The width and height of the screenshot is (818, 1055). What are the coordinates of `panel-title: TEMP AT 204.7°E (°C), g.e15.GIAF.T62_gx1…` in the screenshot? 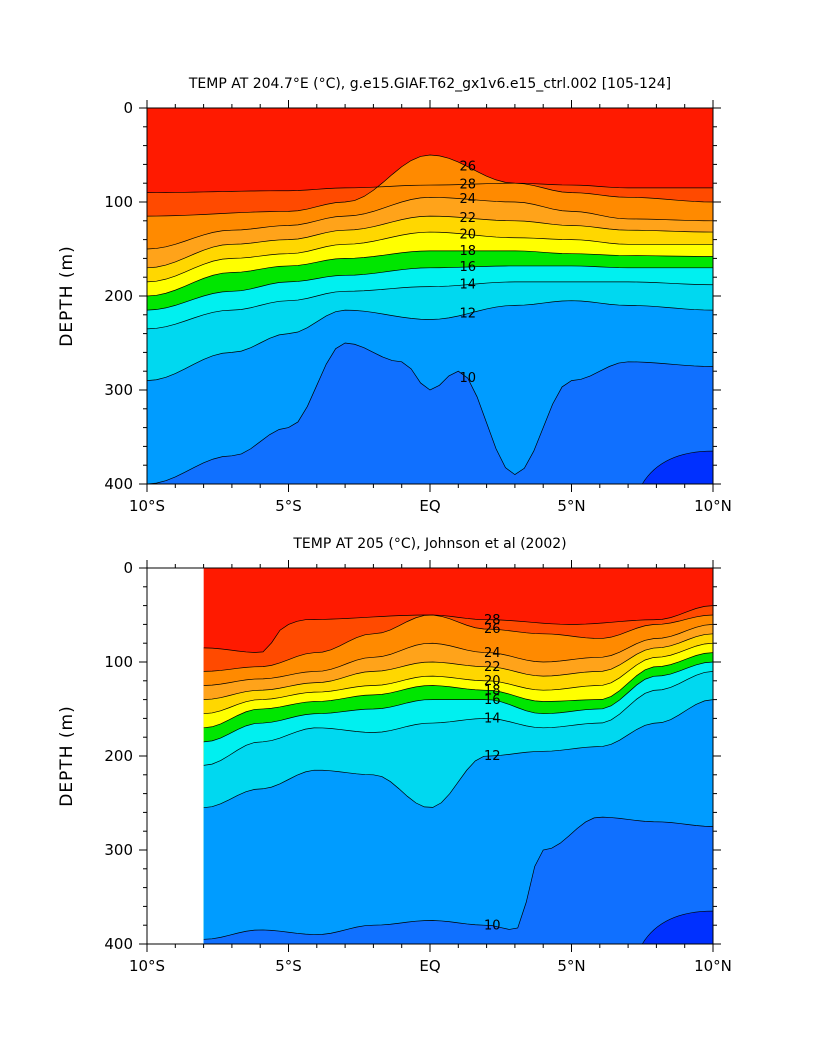 It's located at (429, 84).